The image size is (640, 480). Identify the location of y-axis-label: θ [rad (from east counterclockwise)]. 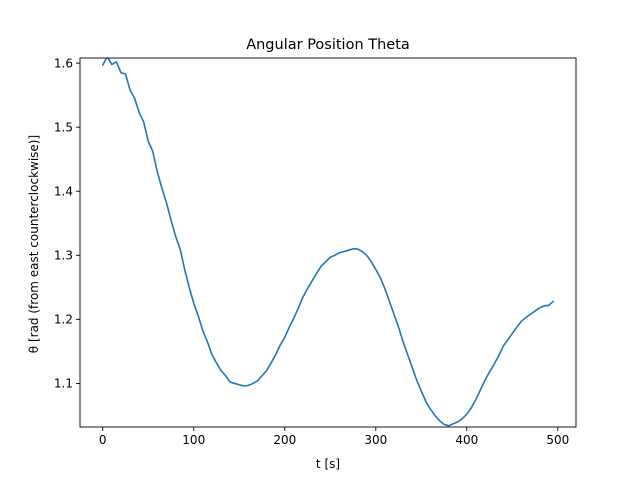
(34, 244).